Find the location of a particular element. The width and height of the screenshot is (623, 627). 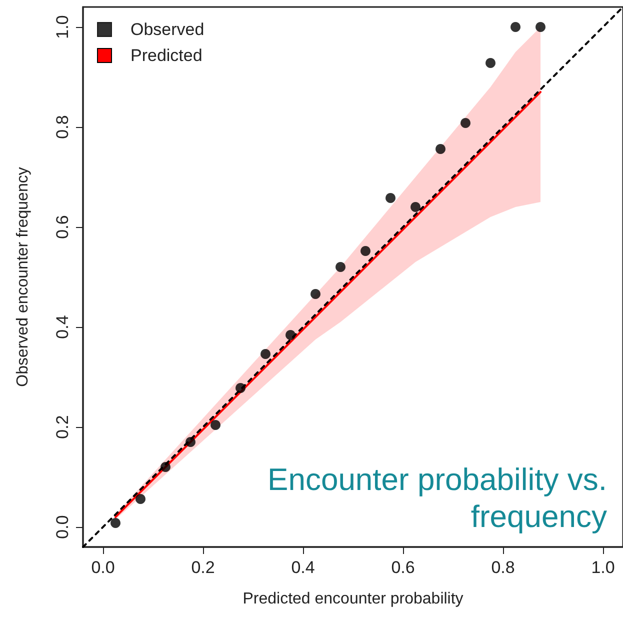

y-axis-title: Observed encounter frequency is located at coordinates (23, 277).